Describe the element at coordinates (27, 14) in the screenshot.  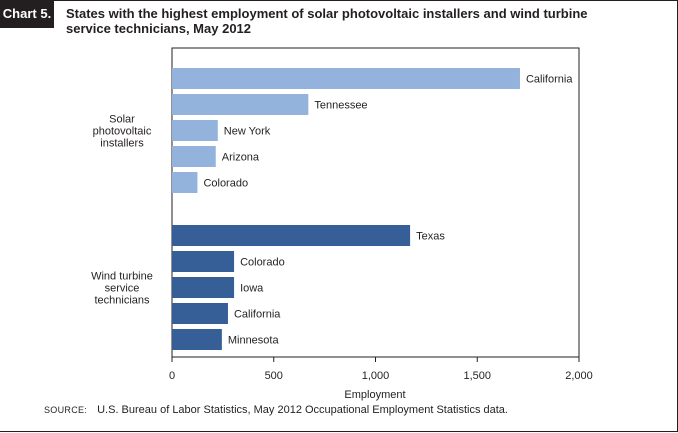
I see `chart-number-label: Chart 5.` at that location.